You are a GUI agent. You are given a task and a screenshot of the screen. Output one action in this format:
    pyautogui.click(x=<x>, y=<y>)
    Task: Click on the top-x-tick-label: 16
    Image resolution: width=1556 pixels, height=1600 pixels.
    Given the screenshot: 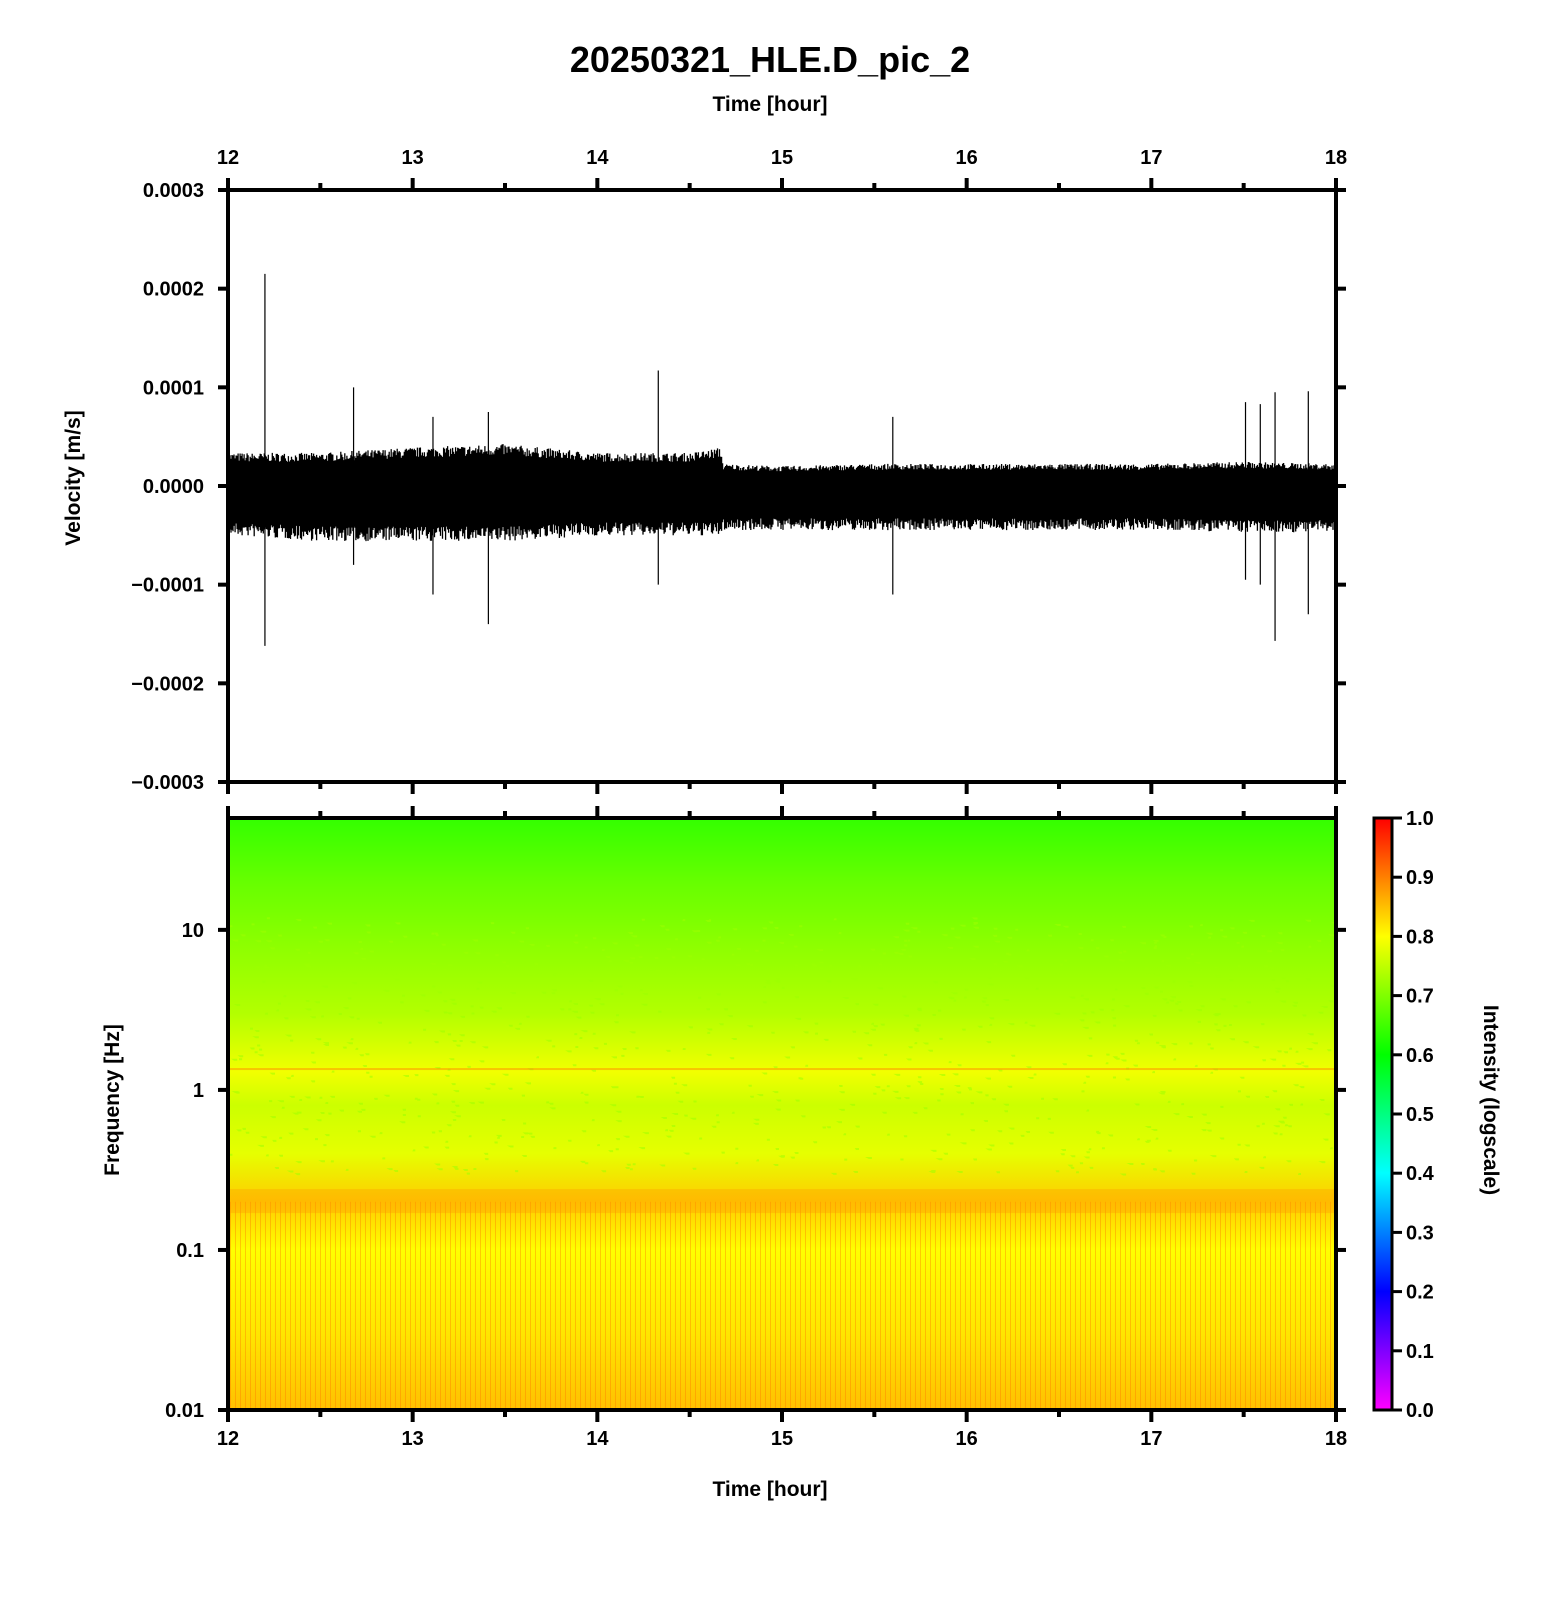 What is the action you would take?
    pyautogui.click(x=967, y=158)
    